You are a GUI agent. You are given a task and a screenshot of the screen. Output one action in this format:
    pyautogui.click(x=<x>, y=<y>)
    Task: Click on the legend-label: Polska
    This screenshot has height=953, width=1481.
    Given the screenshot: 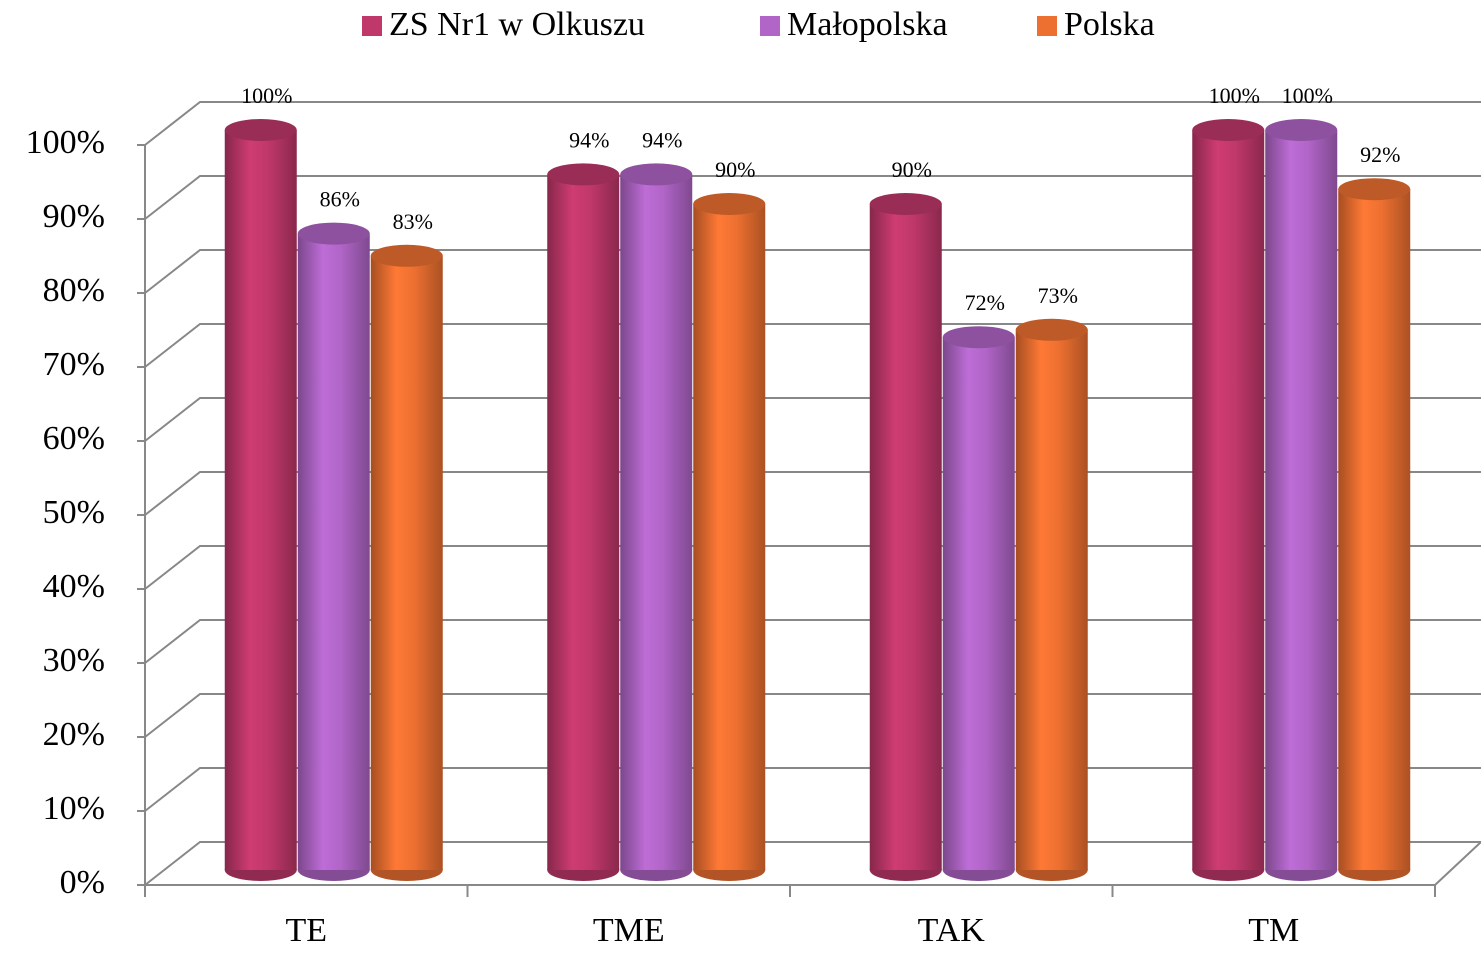 What is the action you would take?
    pyautogui.click(x=1109, y=24)
    